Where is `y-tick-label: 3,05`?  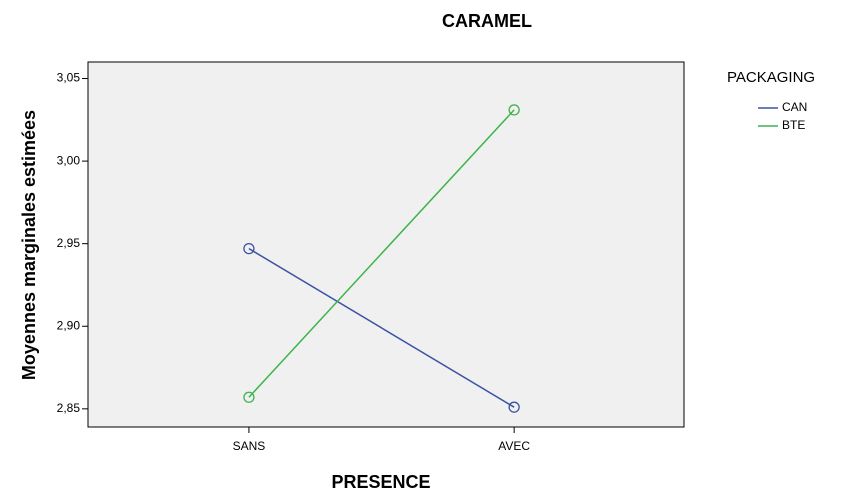 y-tick-label: 3,05 is located at coordinates (69, 78).